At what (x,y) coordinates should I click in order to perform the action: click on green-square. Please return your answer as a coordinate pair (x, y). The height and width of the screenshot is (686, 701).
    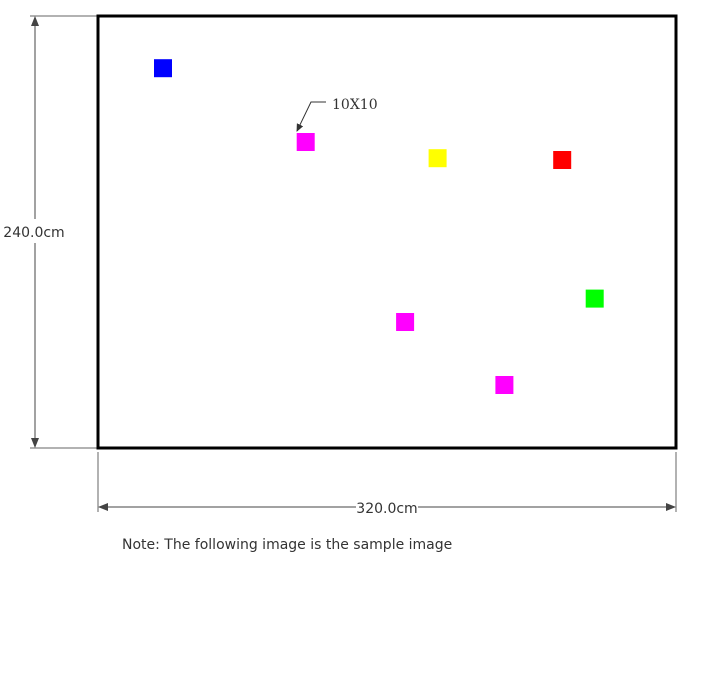
    Looking at the image, I should click on (594, 298).